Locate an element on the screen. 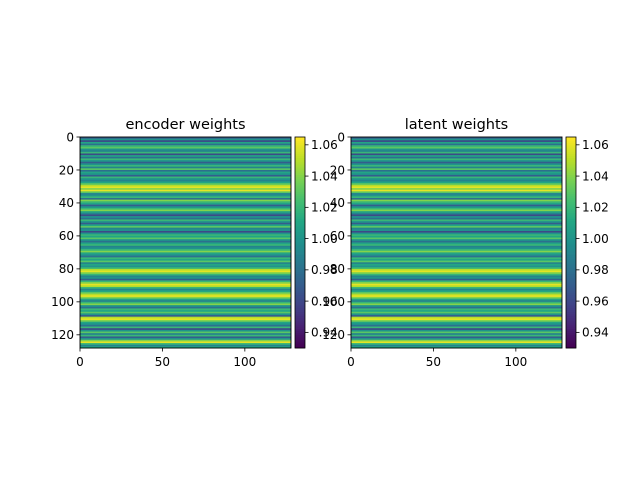  colorbar-tick-label: 0.96 is located at coordinates (324, 301).